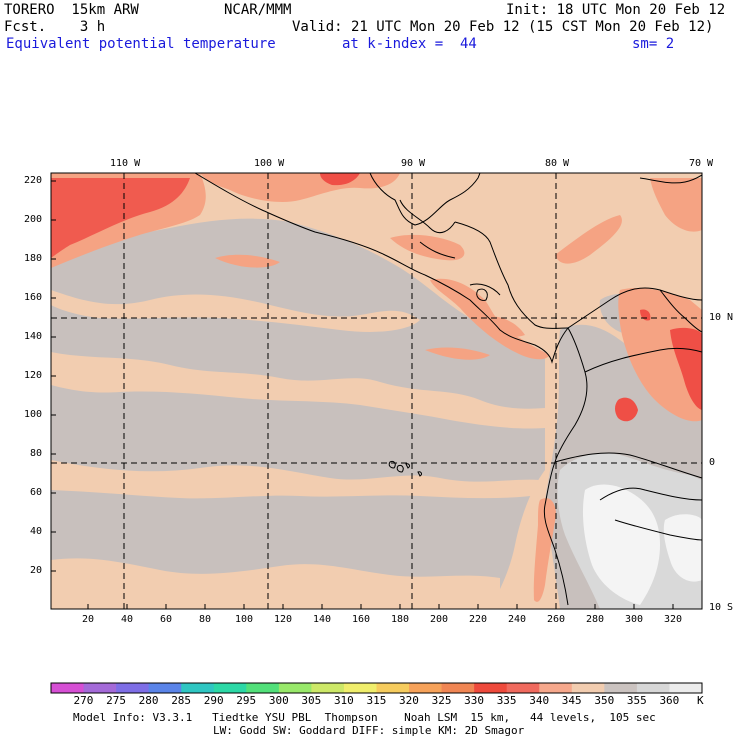 The image size is (740, 740). I want to click on y-tick-label: 160, so click(33, 297).